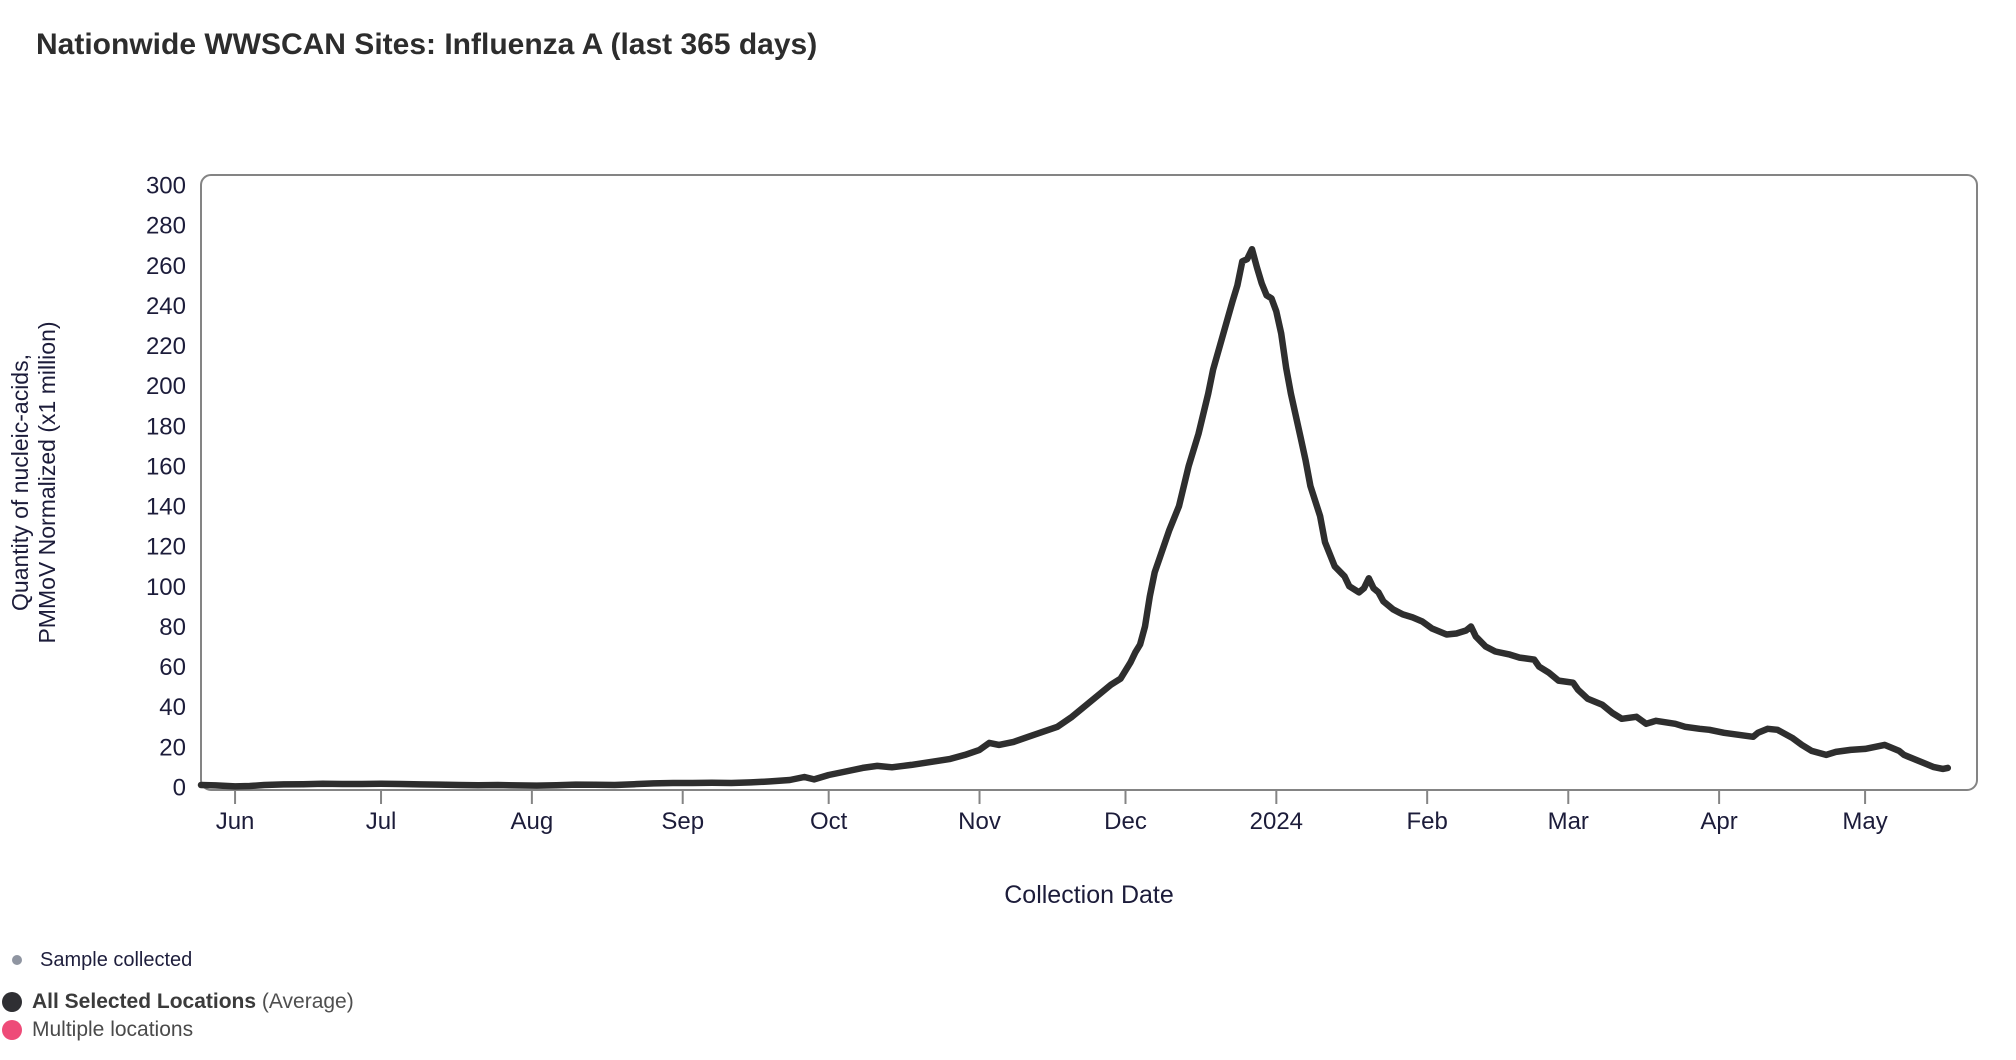 This screenshot has width=2016, height=1060. I want to click on x-axis-title: Collection Date, so click(1089, 895).